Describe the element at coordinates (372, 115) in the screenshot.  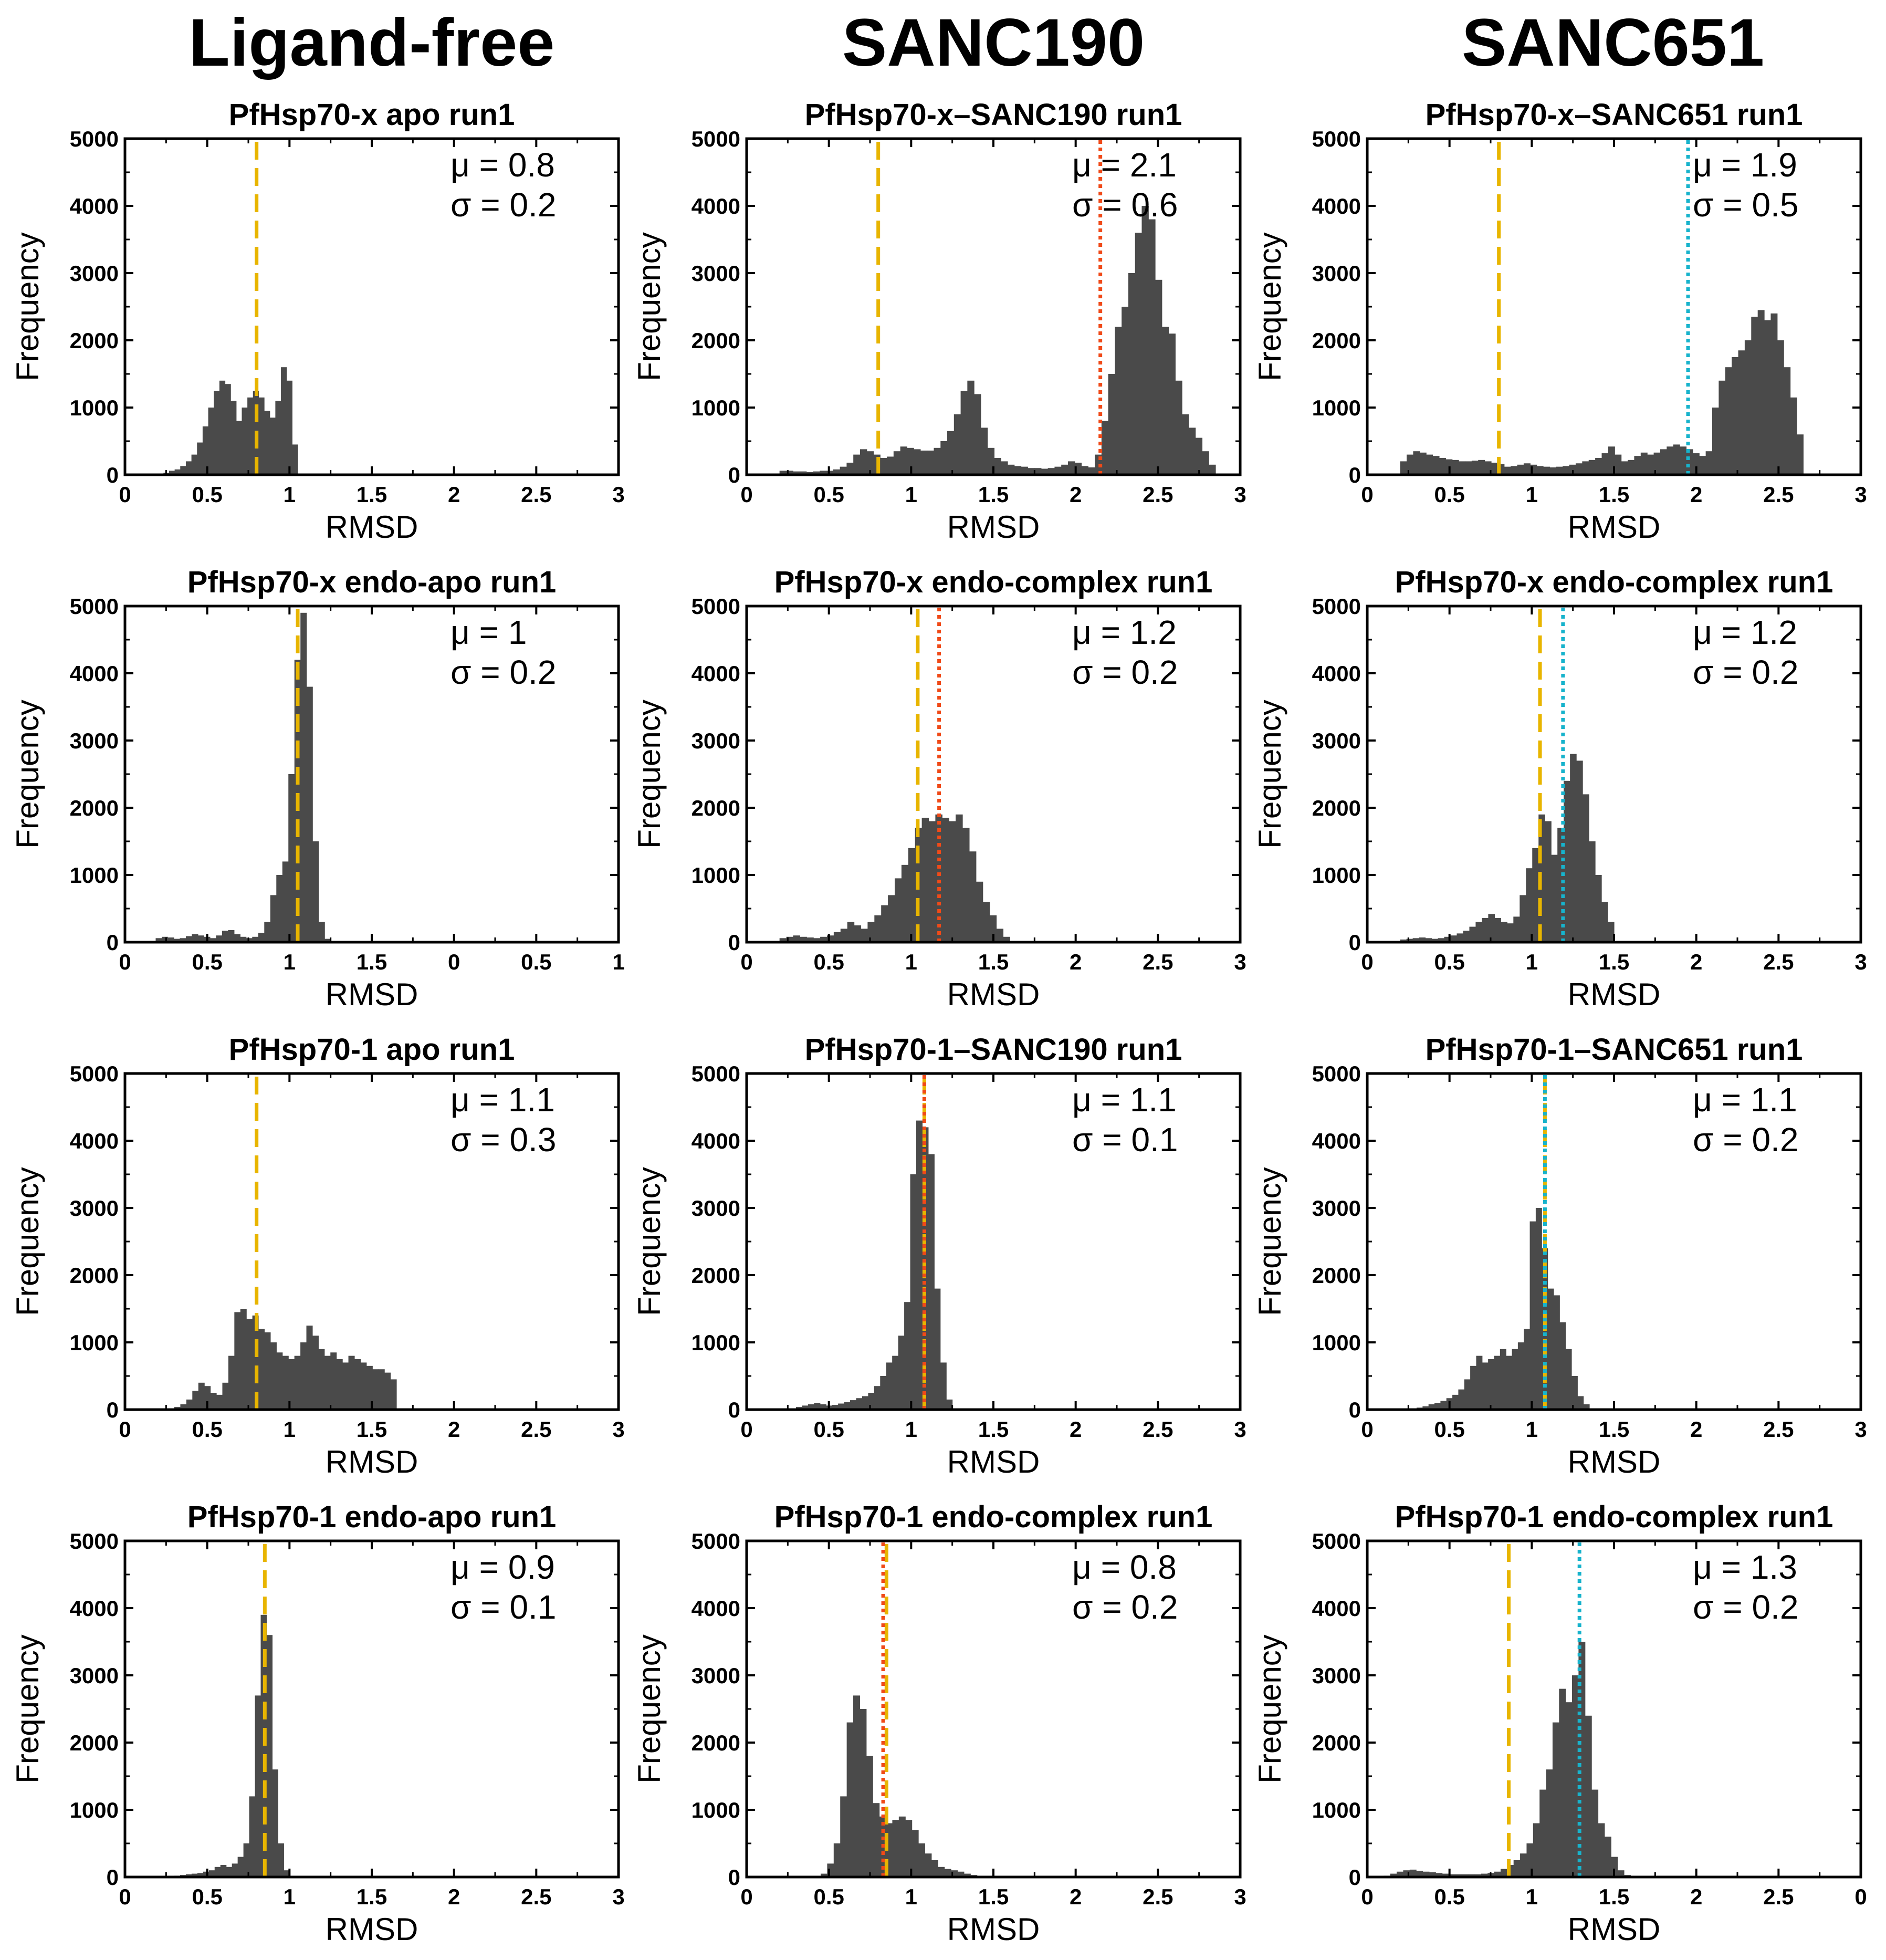
I see `panel-title: PfHsp70-x apo run1` at that location.